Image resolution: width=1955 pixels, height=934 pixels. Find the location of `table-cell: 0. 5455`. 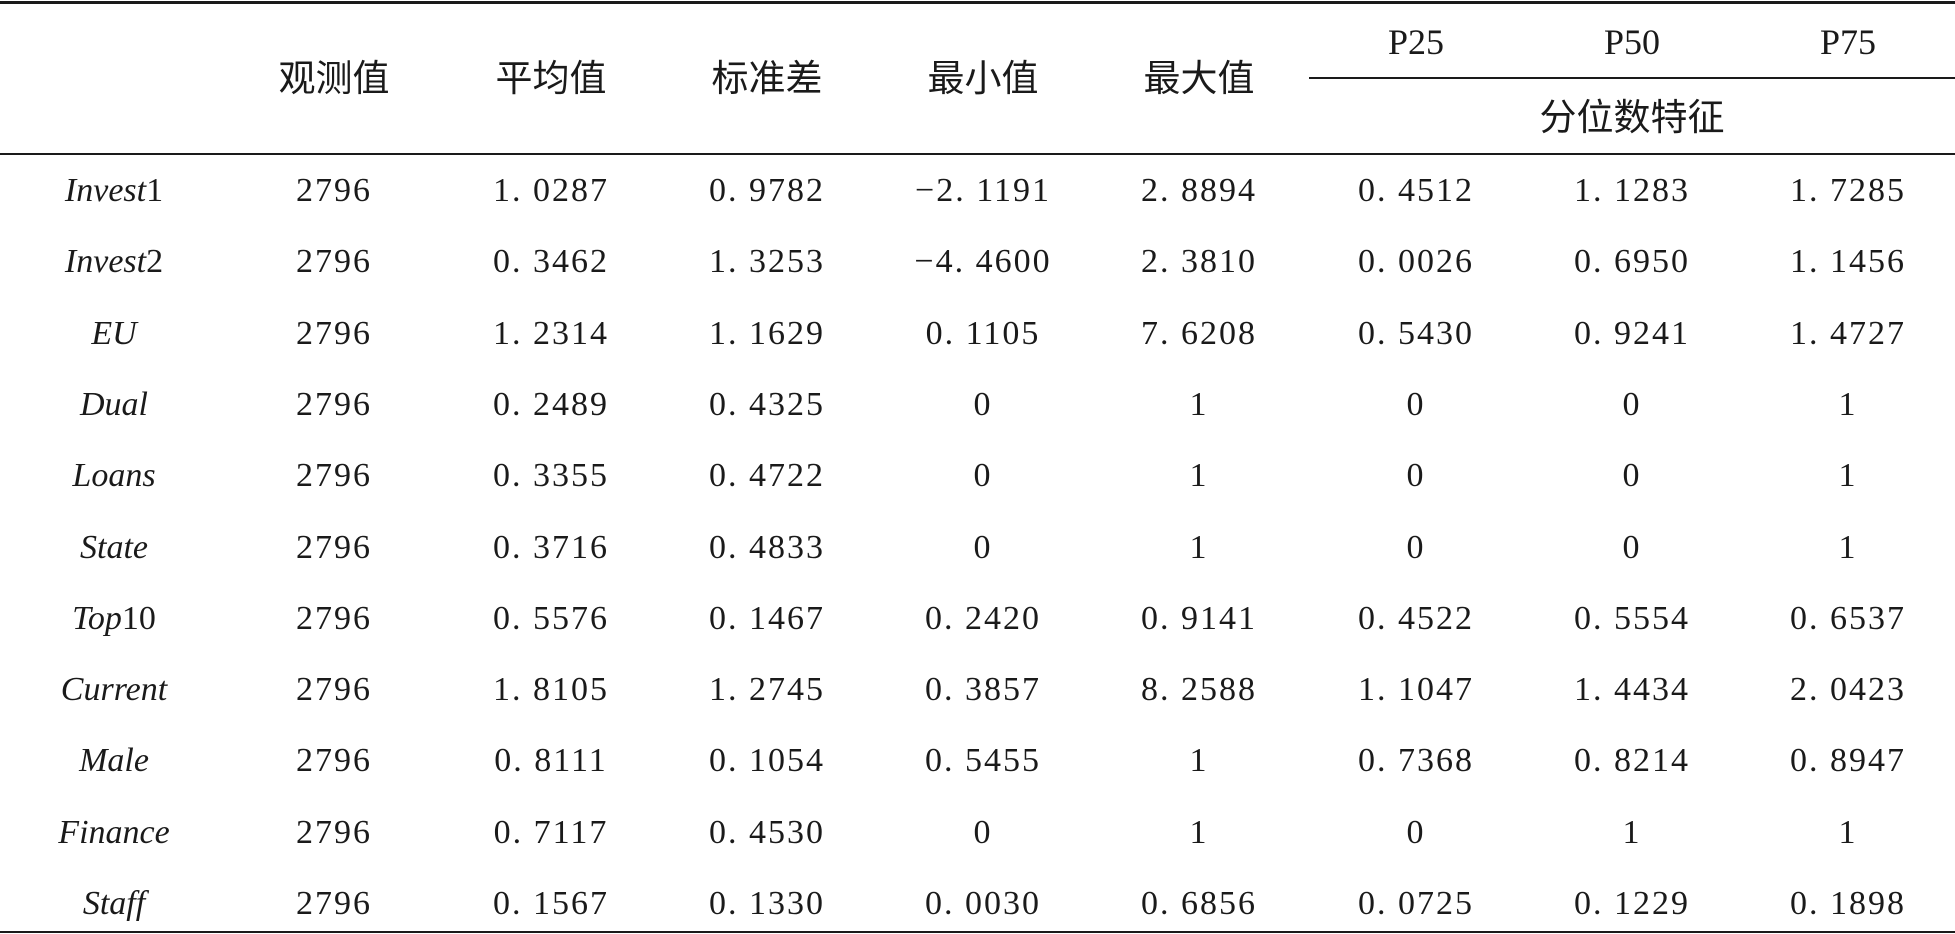

table-cell: 0. 5455 is located at coordinates (983, 761).